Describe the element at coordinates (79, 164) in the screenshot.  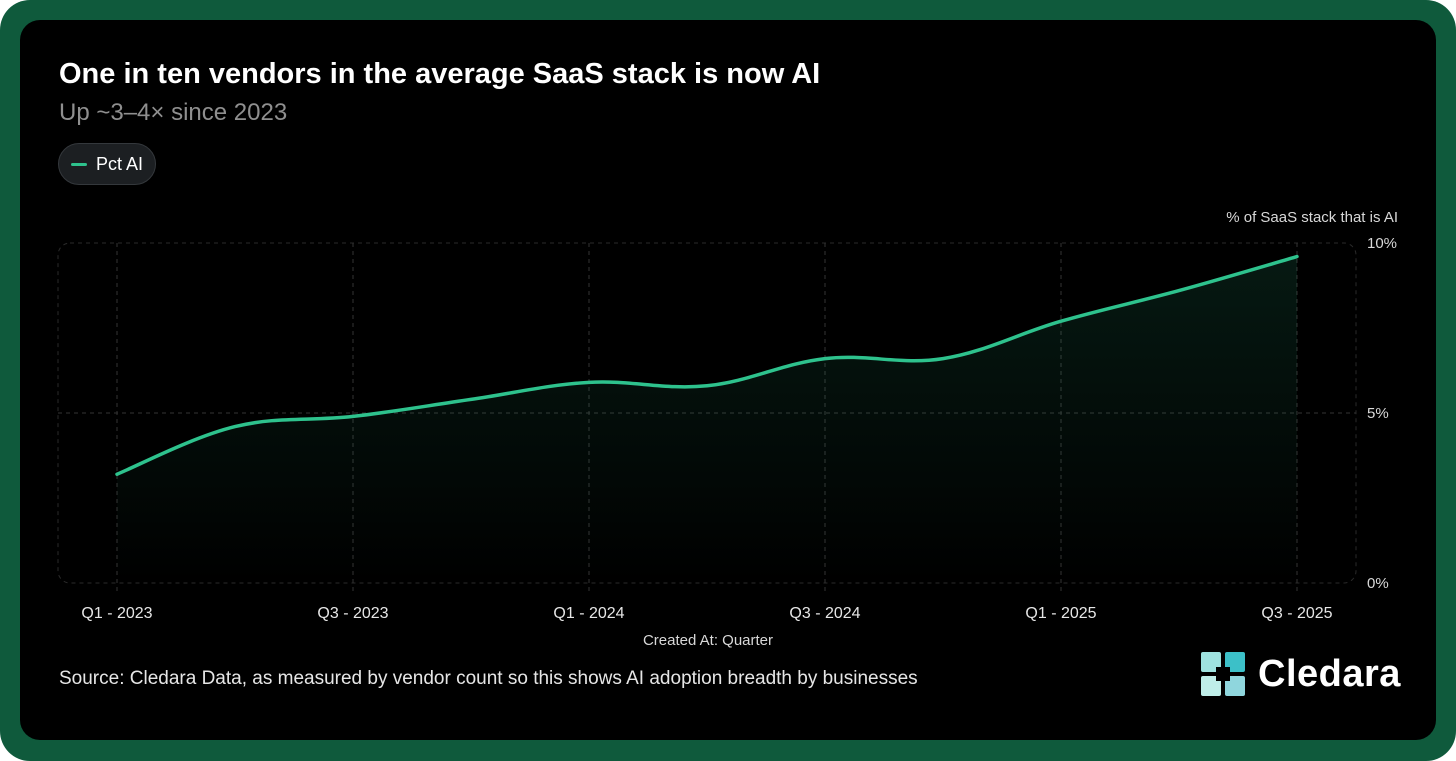
I see `legend-swatch` at that location.